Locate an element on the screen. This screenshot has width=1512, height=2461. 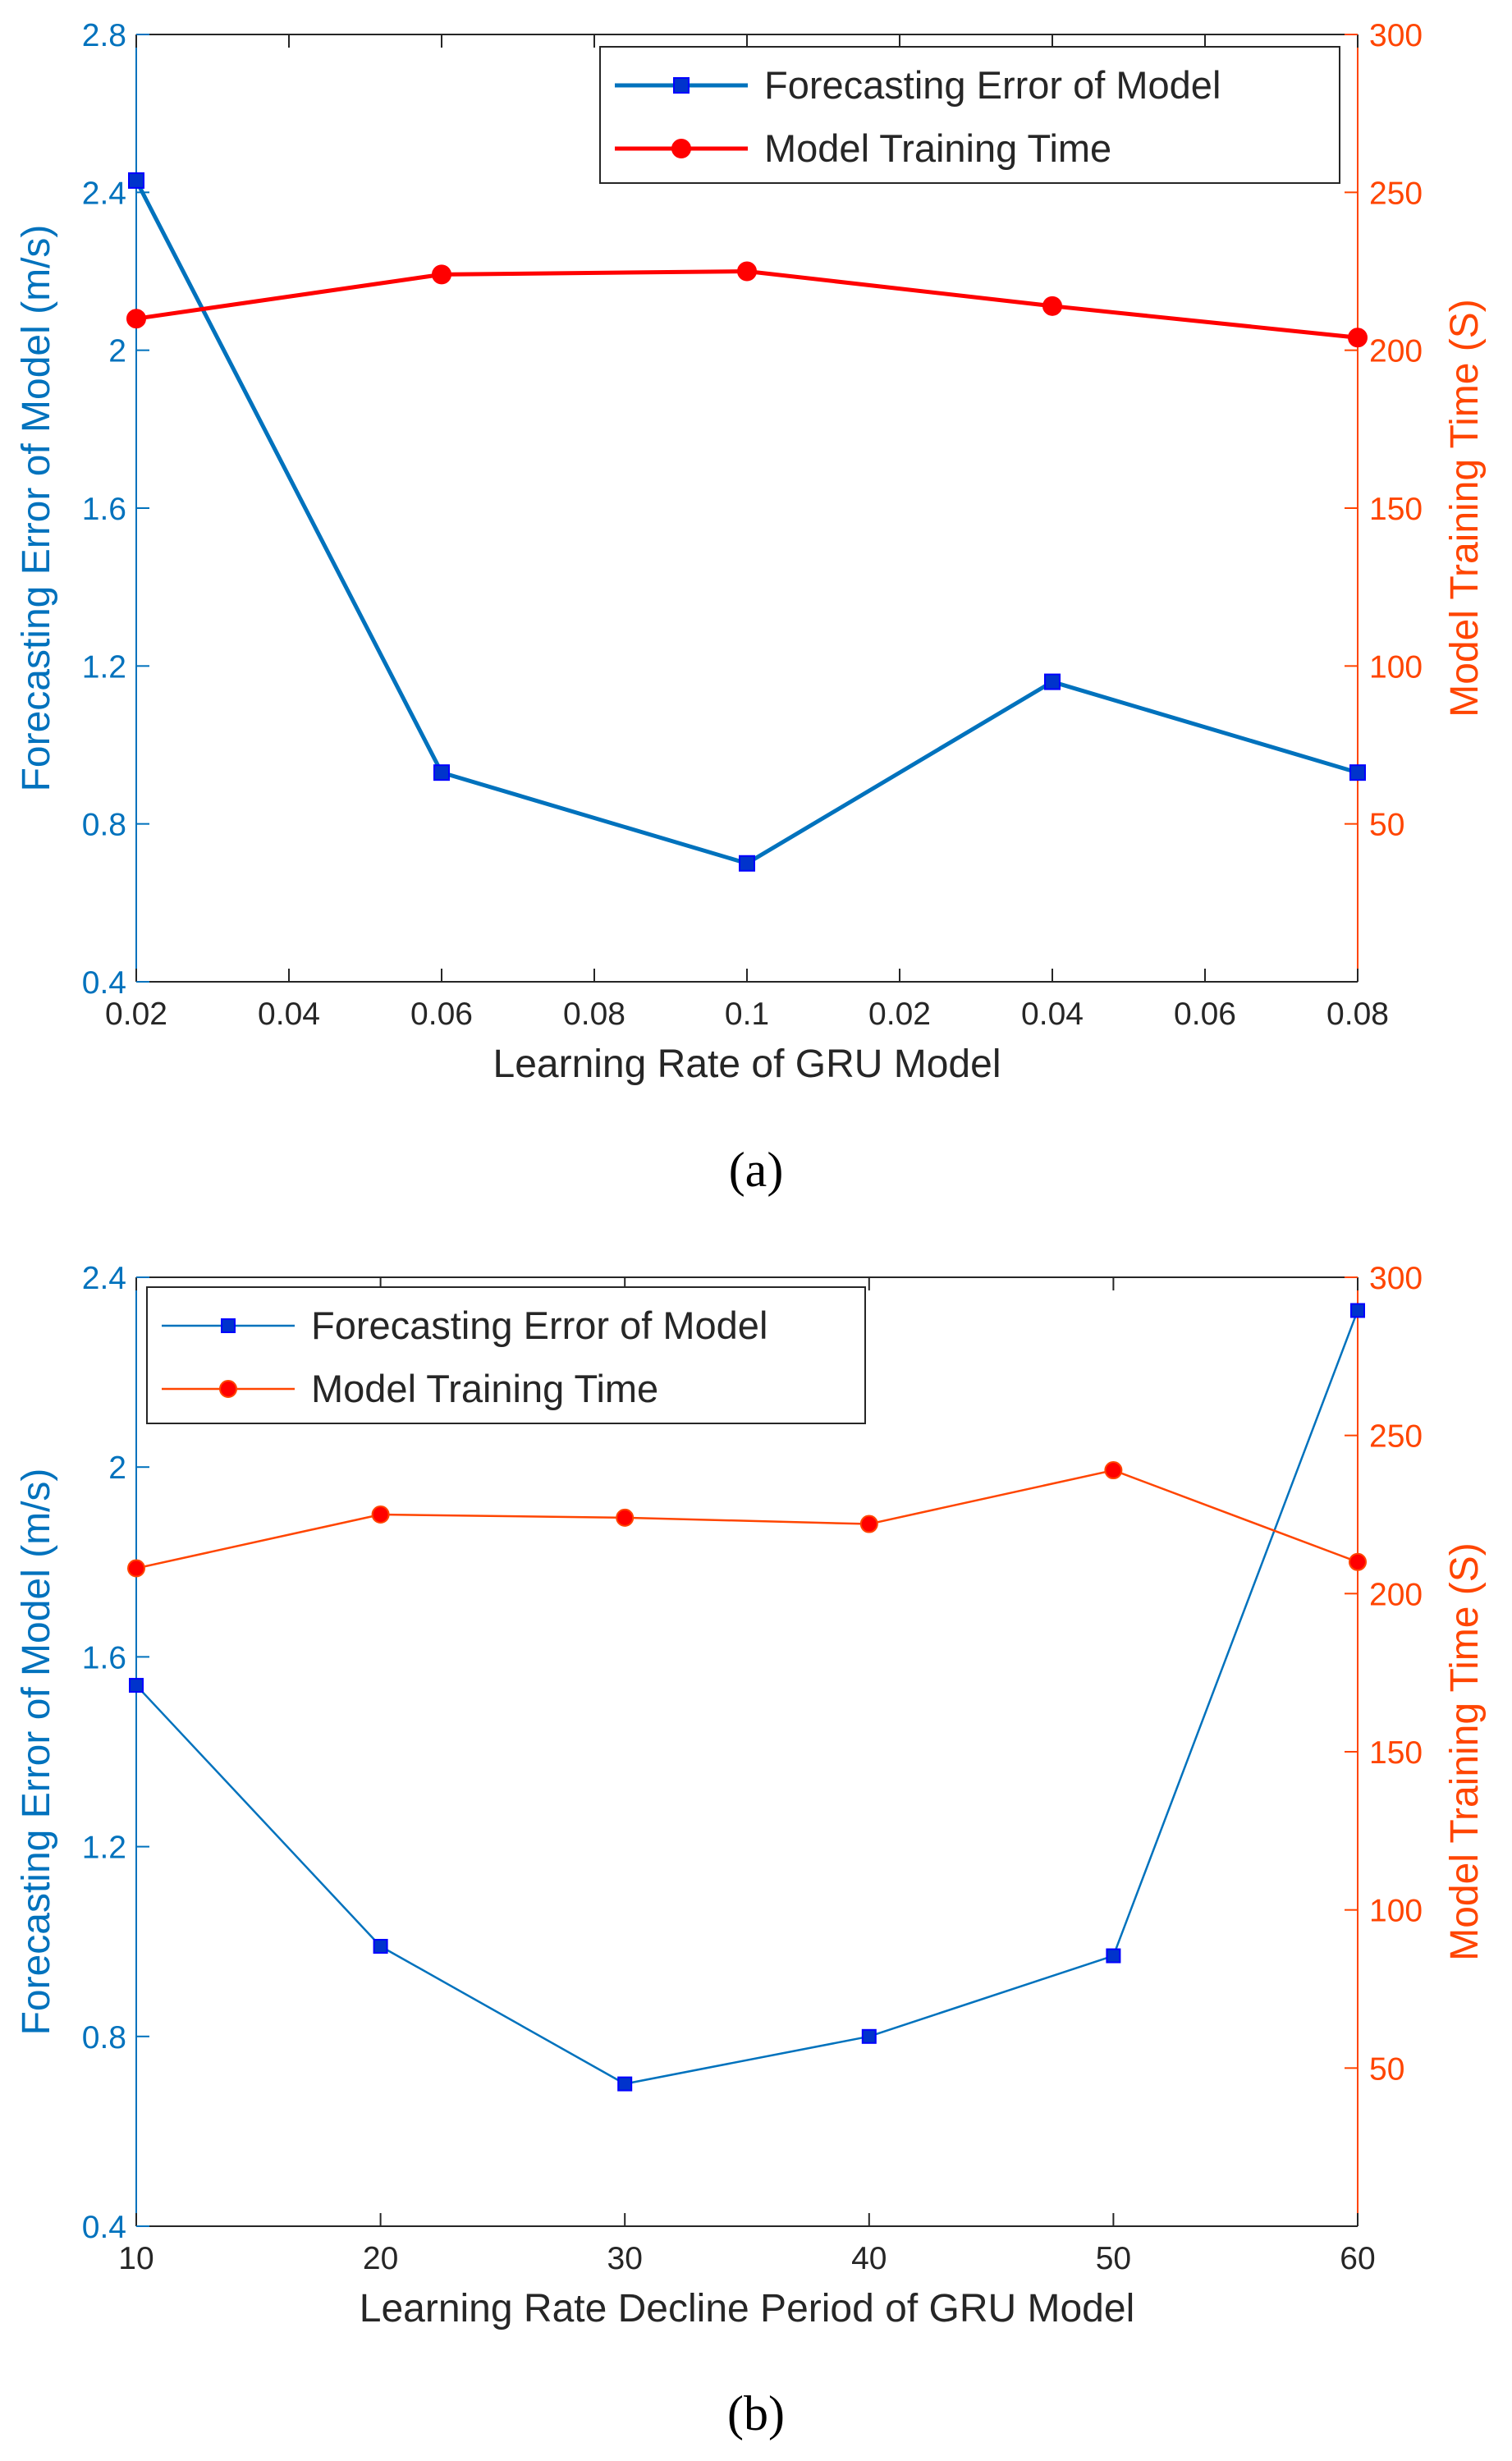
panel-caption: (a) is located at coordinates (756, 1170).